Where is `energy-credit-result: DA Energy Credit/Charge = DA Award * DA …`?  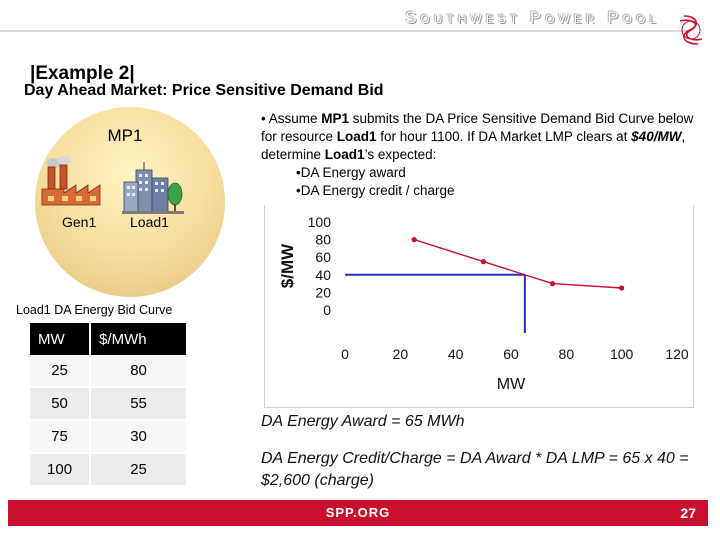
energy-credit-result: DA Energy Credit/Charge = DA Award * DA … is located at coordinates (475, 469).